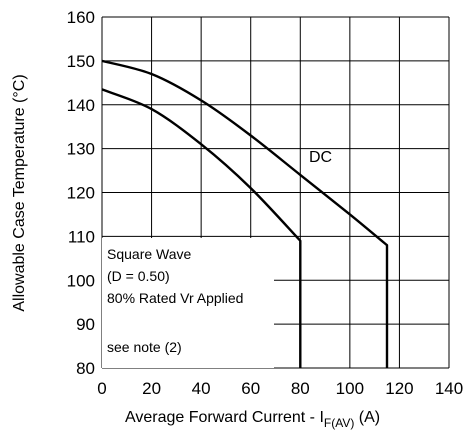 Image resolution: width=469 pixels, height=437 pixels. Describe the element at coordinates (144, 347) in the screenshot. I see `annotation-see-note: see note (2)` at that location.